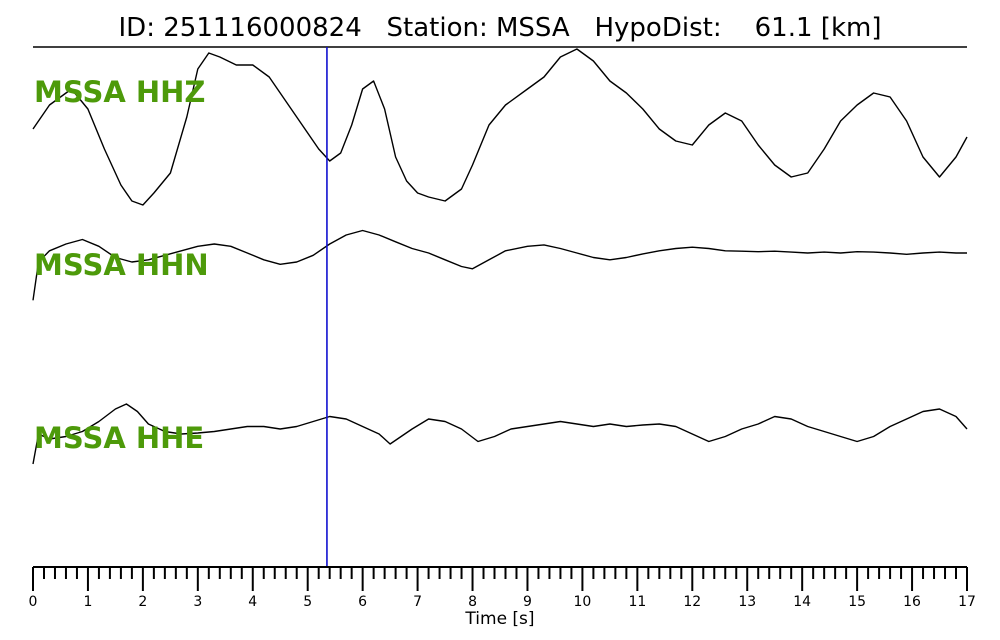 This screenshot has width=1000, height=640. What do you see at coordinates (252, 602) in the screenshot?
I see `x-tick-label: 4` at bounding box center [252, 602].